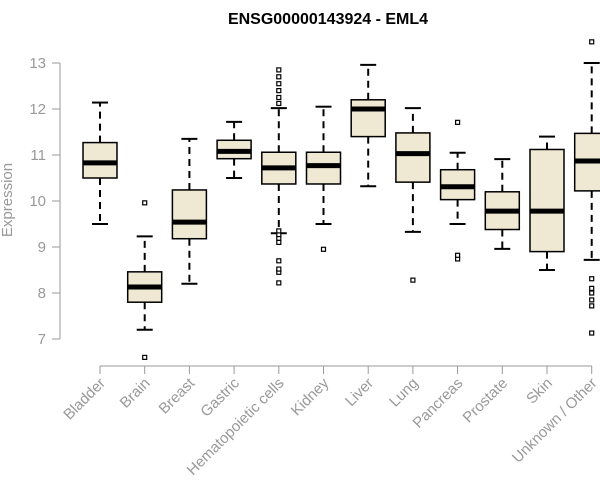 The height and width of the screenshot is (500, 600). What do you see at coordinates (37, 63) in the screenshot?
I see `y-tick-label: 13` at bounding box center [37, 63].